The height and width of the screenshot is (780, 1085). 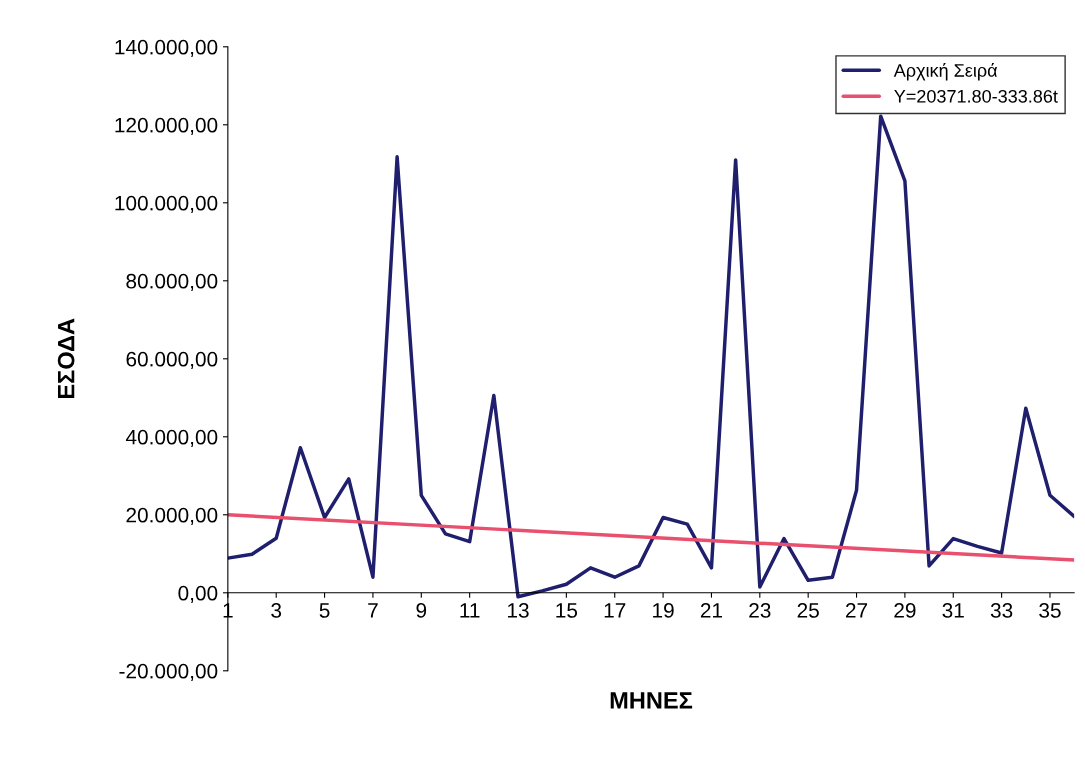 I want to click on x-tick-label: 31, so click(x=953, y=610).